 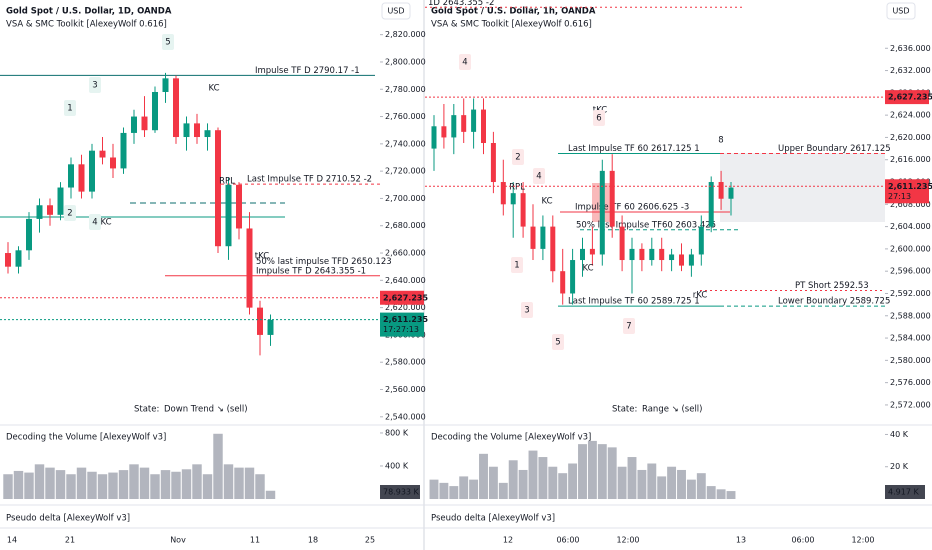 I want to click on volume-last-box, so click(x=400, y=492).